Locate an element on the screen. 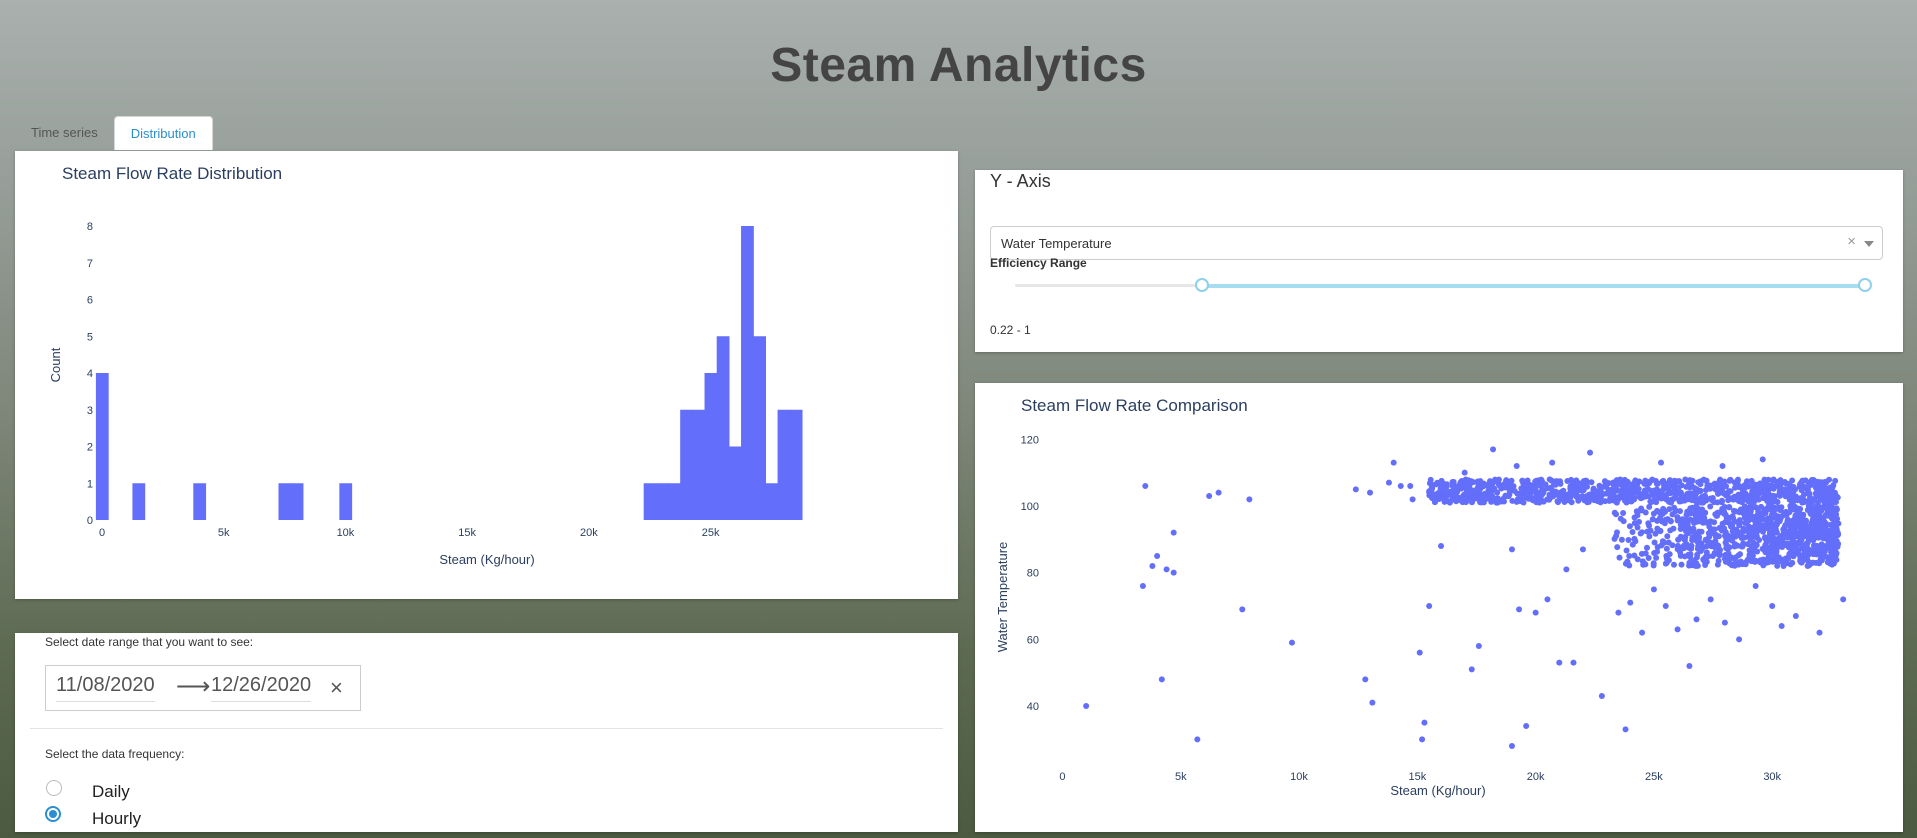 The height and width of the screenshot is (838, 1917). efficiency-slider-max-handle is located at coordinates (1865, 285).